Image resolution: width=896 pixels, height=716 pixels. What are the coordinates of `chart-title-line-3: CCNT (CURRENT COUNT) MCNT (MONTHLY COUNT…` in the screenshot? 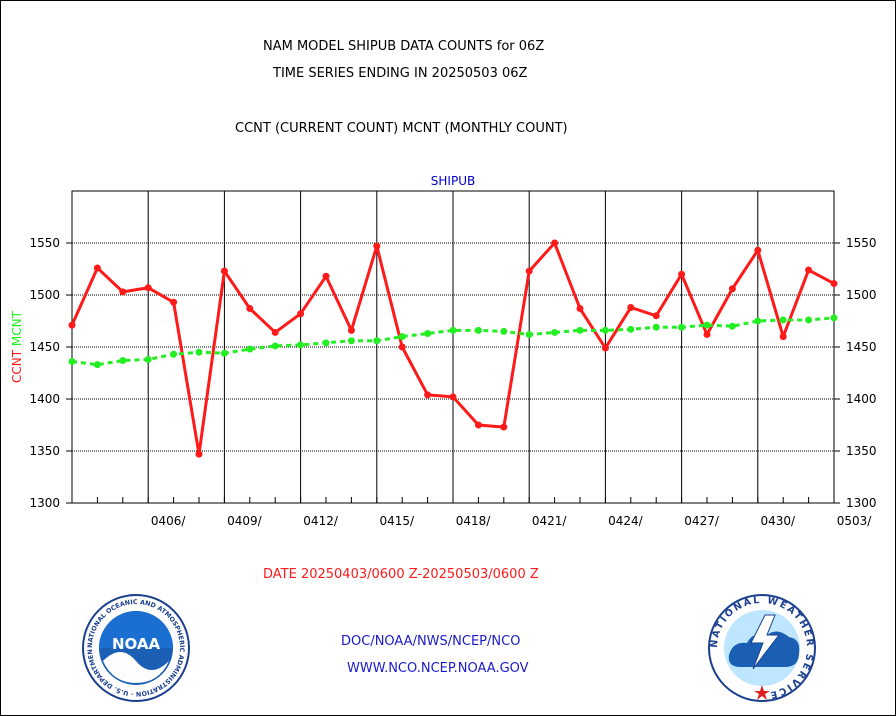 It's located at (401, 128).